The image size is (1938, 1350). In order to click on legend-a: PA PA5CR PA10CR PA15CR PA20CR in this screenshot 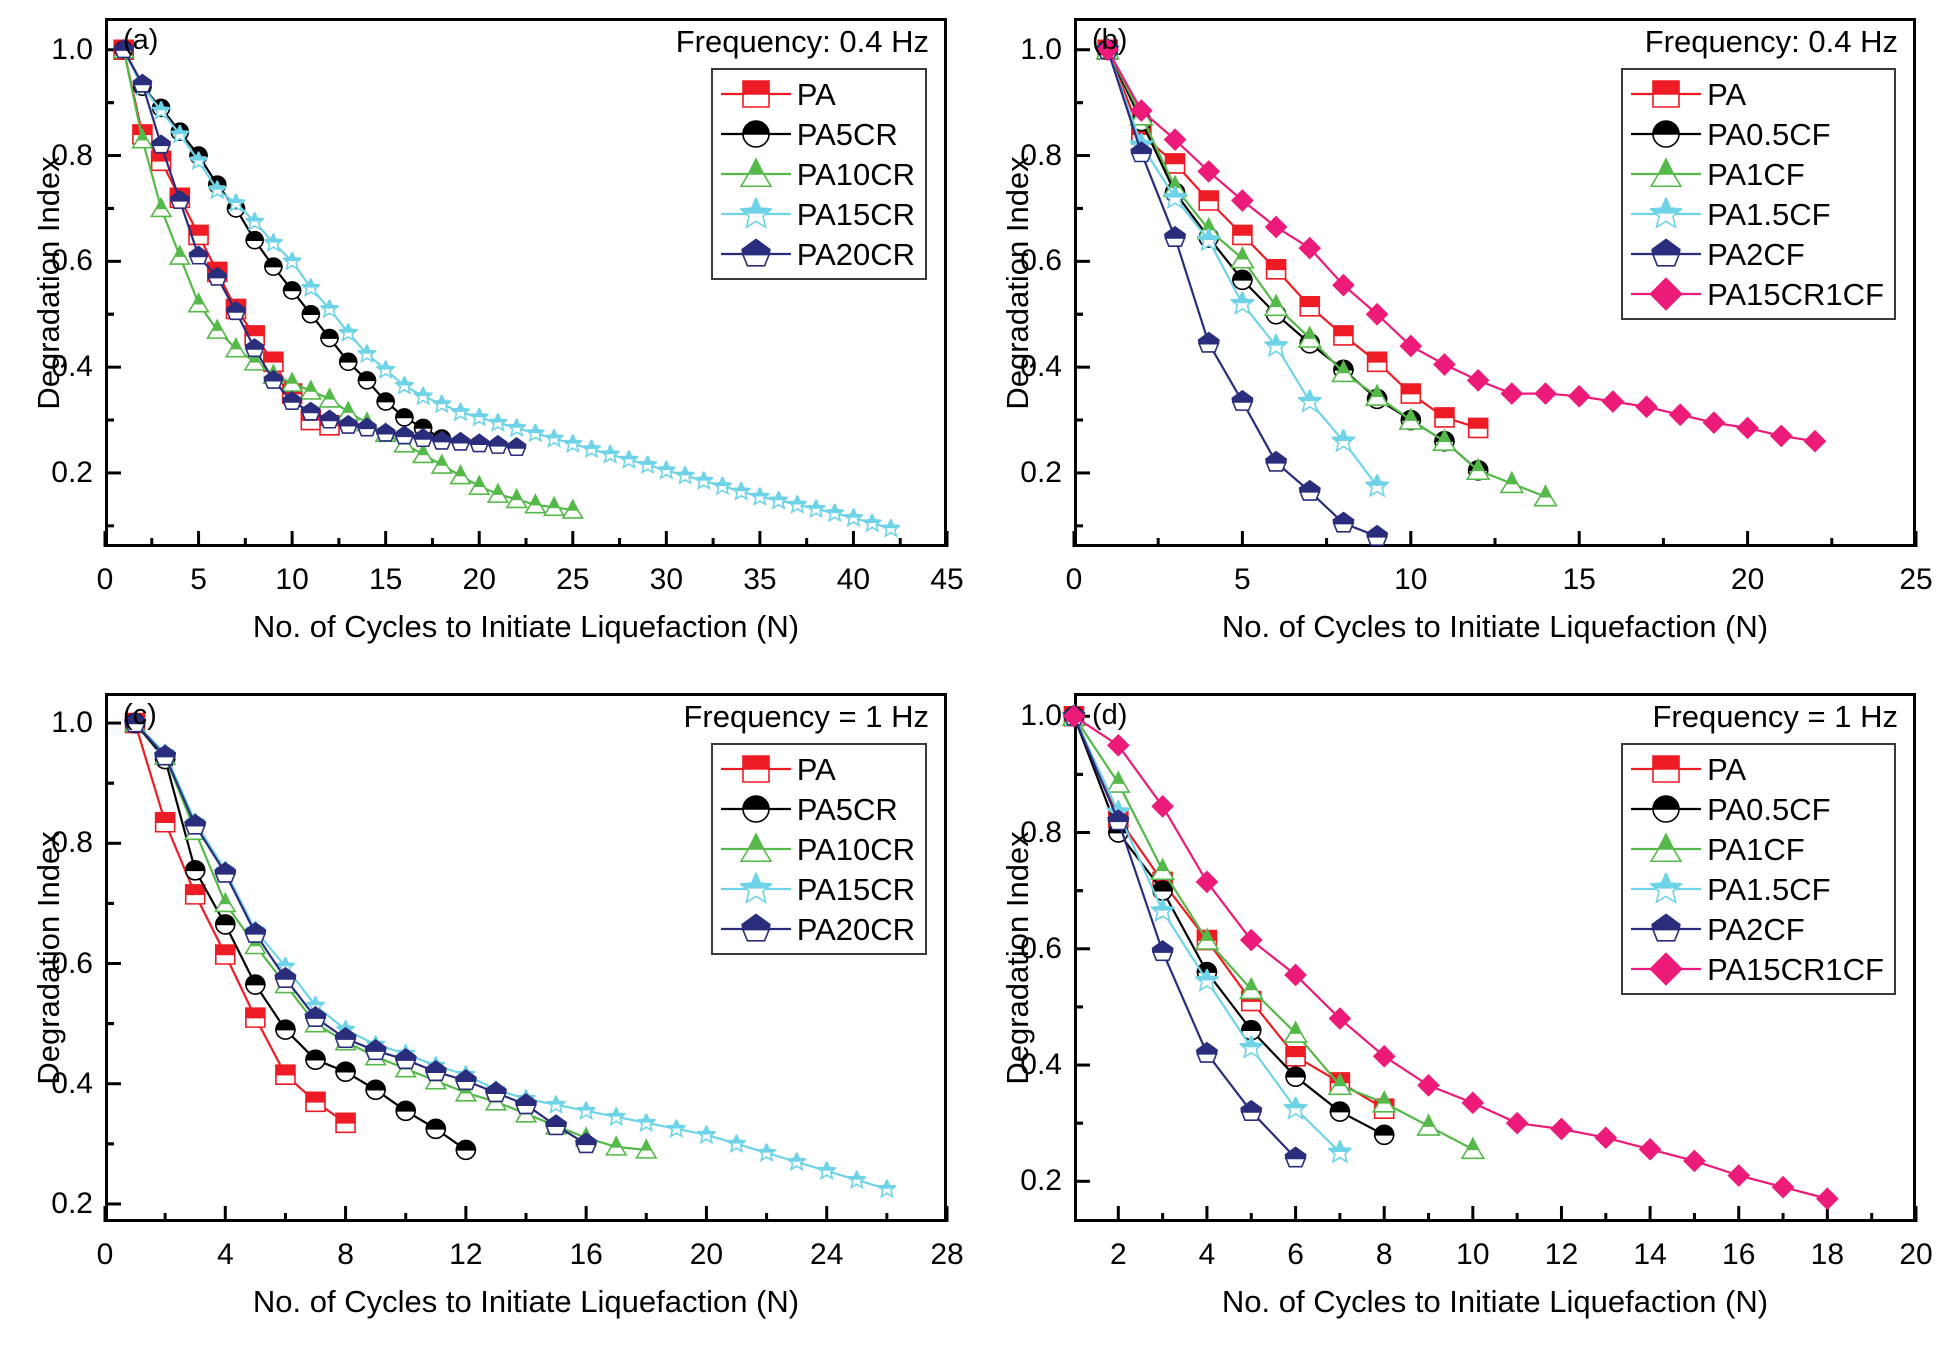, I will do `click(818, 174)`.